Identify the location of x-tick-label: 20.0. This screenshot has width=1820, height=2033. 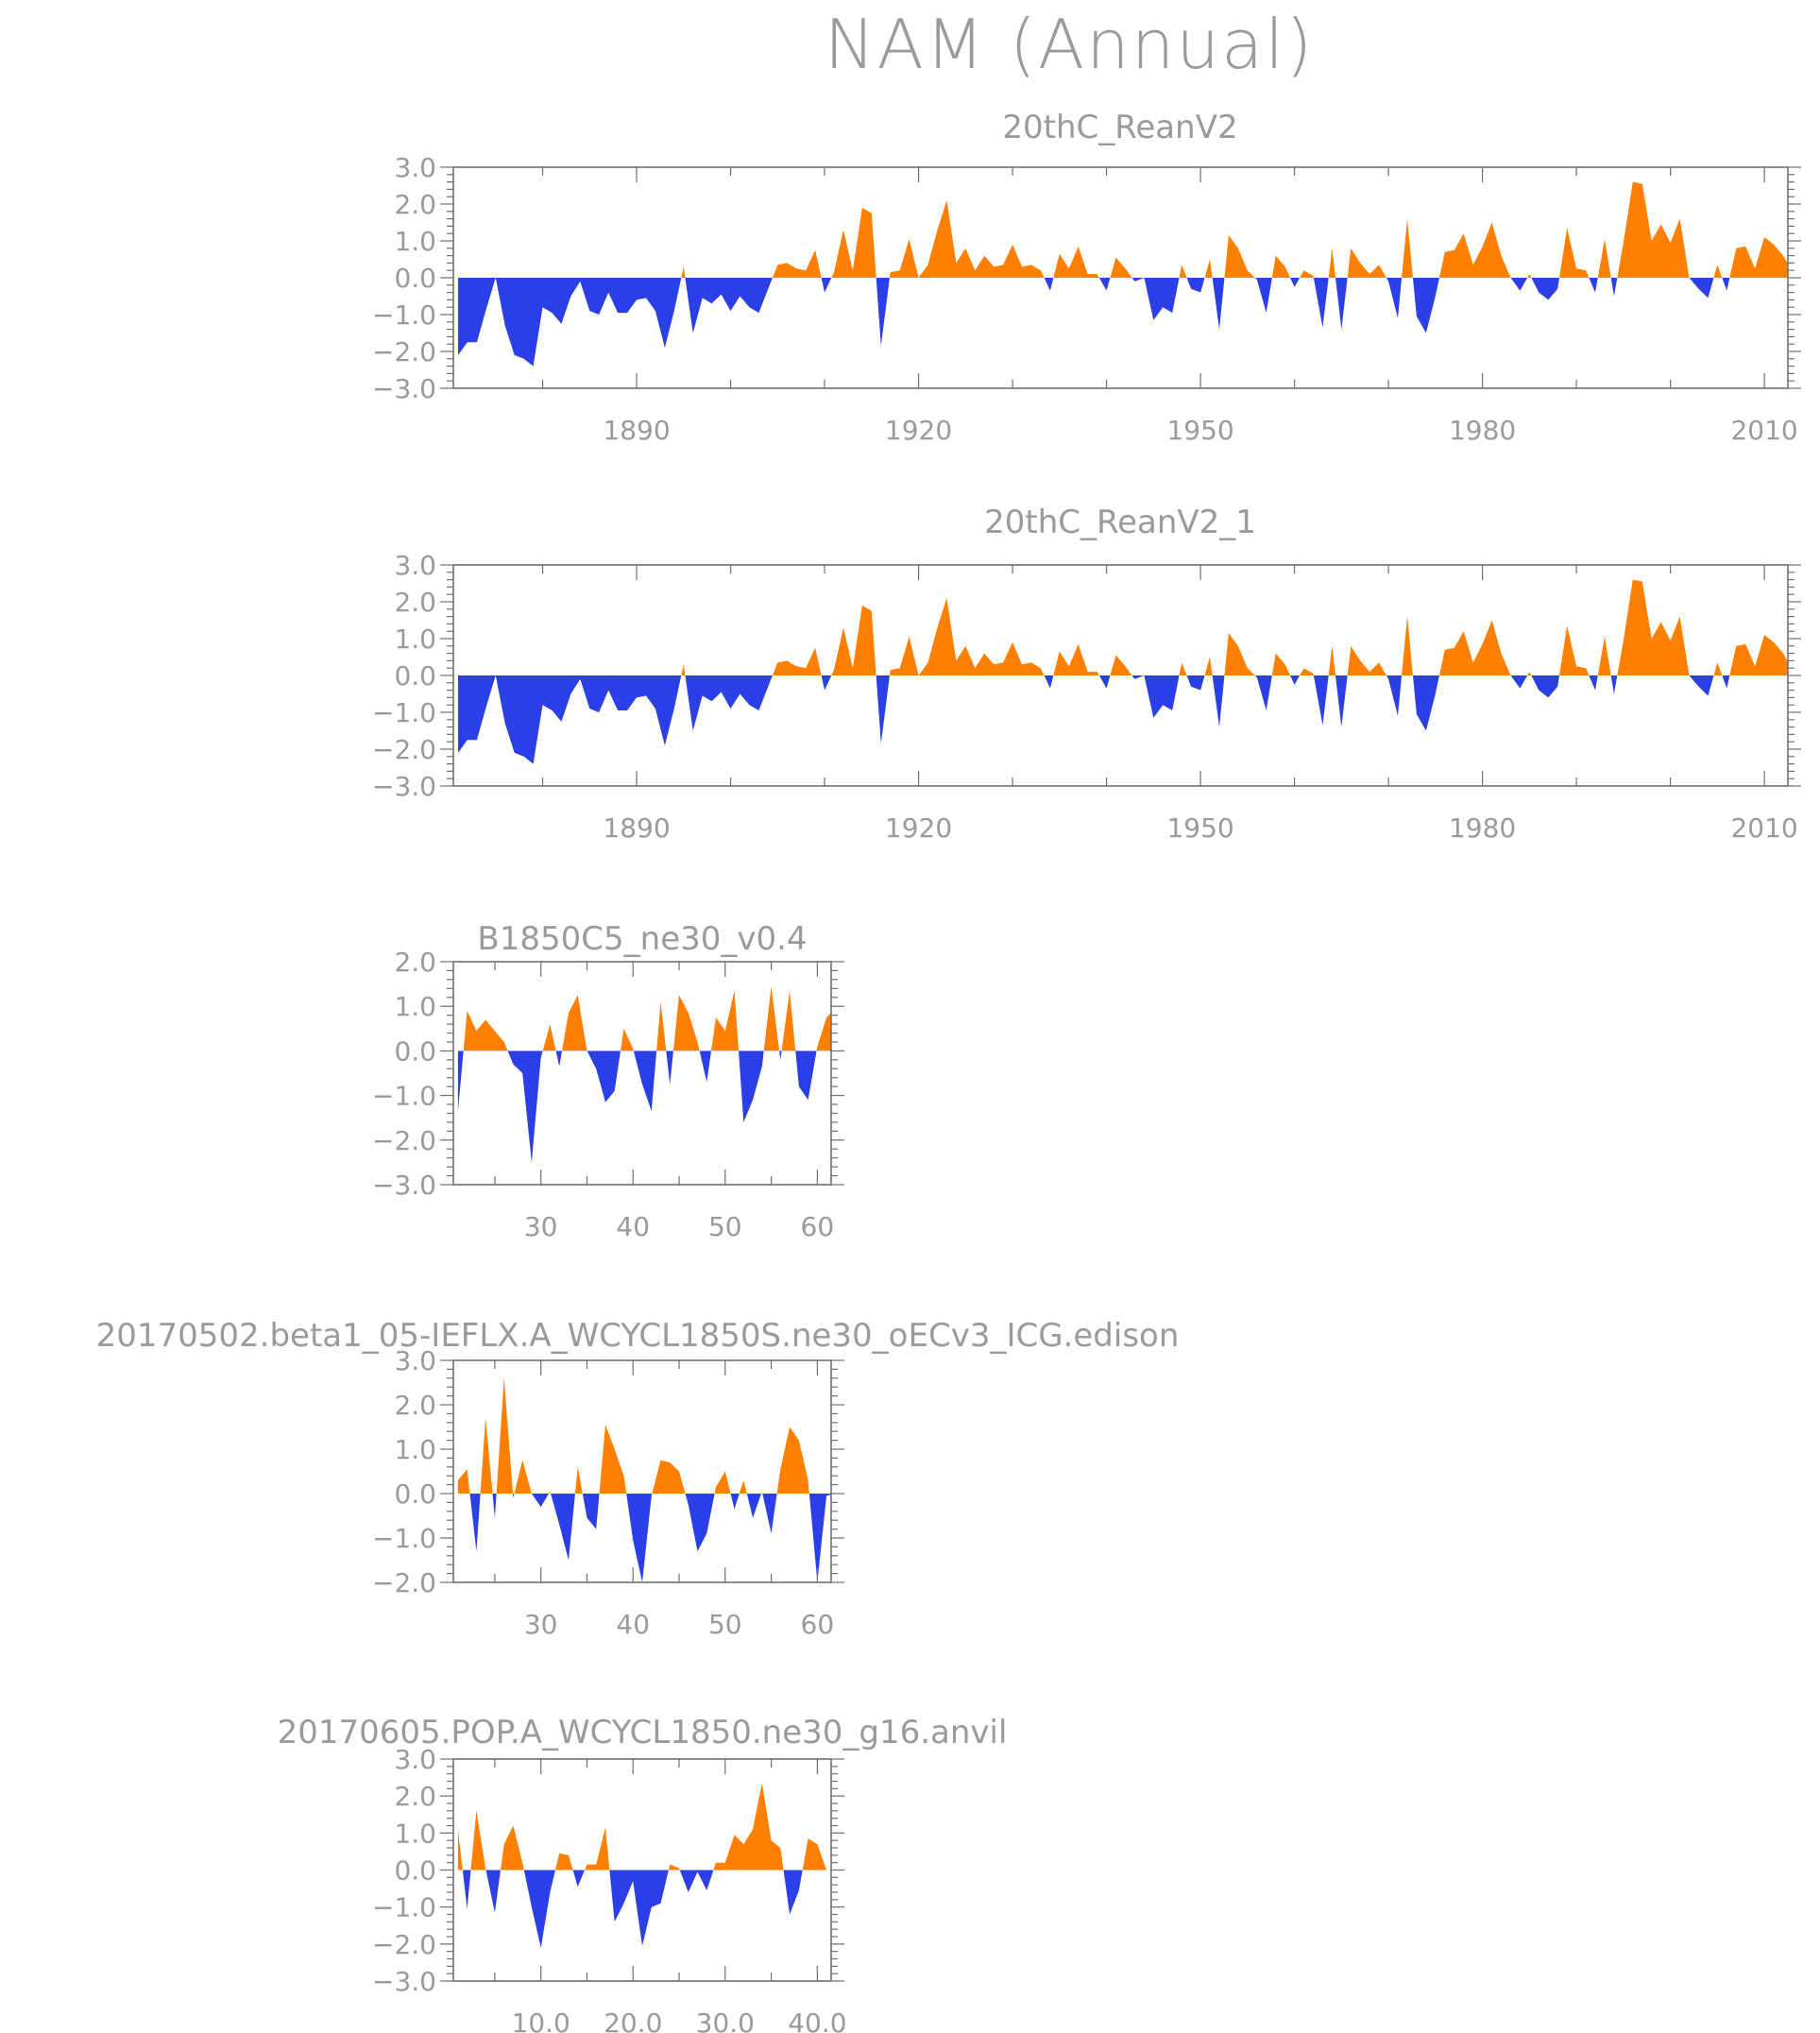
(633, 2020).